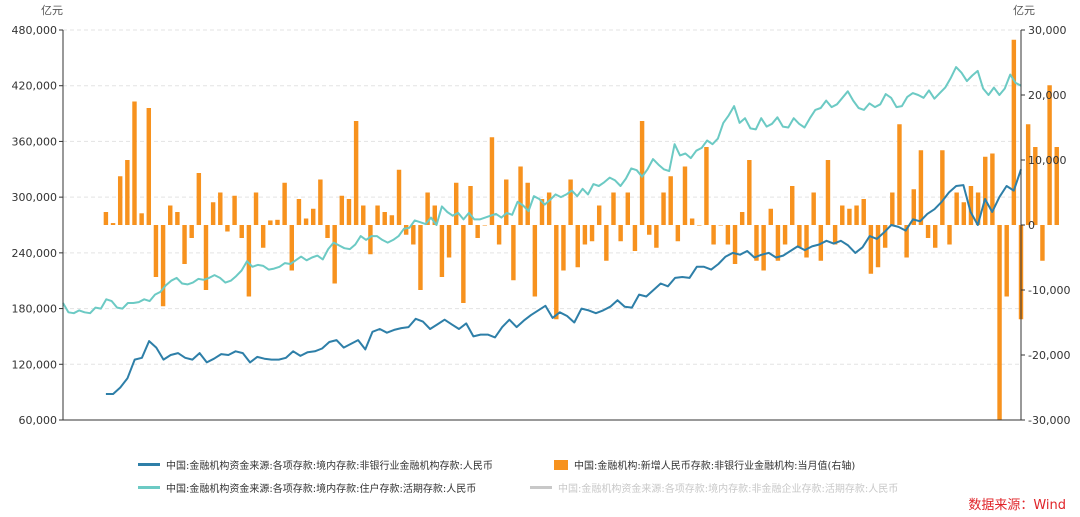  What do you see at coordinates (715, 466) in the screenshot?
I see `legend-label-2: 中国:金融机构:新增人民币存款:非银行业金融机构:当月值(右轴)` at bounding box center [715, 466].